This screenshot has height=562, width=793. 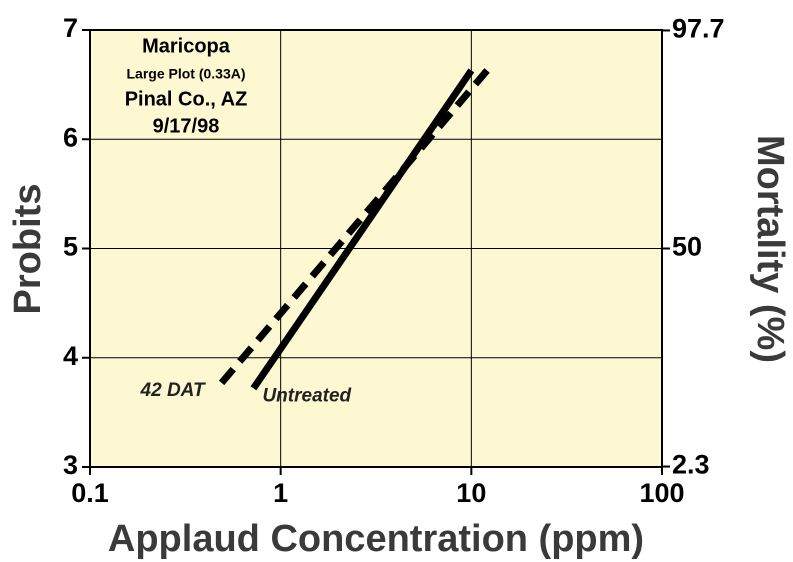 I want to click on y-axis-label: Probits, so click(x=28, y=249).